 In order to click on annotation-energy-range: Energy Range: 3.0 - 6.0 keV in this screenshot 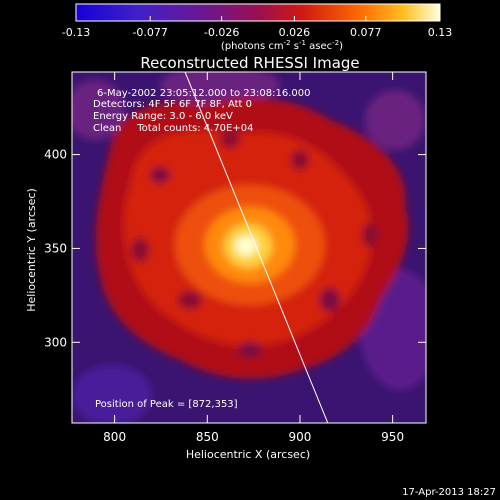, I will do `click(163, 116)`.